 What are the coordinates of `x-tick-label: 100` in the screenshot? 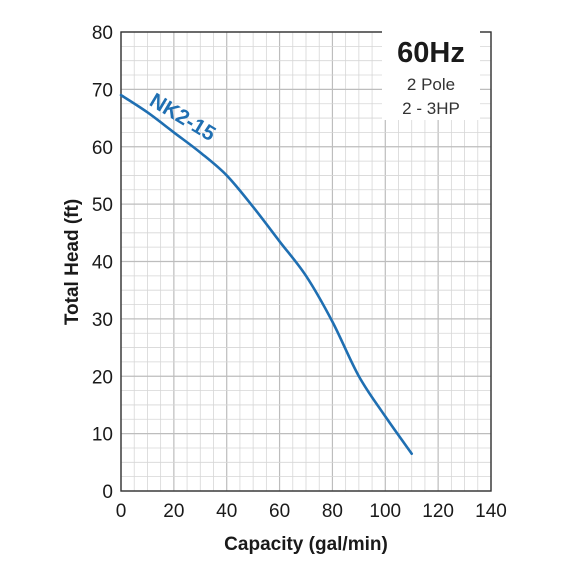 It's located at (385, 511).